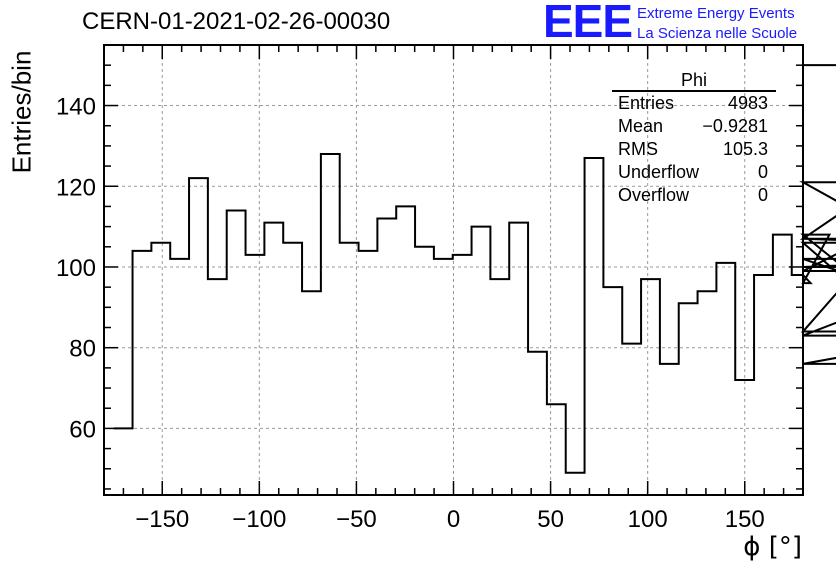 This screenshot has height=572, width=836. Describe the element at coordinates (638, 149) in the screenshot. I see `stats-label: RMS` at that location.